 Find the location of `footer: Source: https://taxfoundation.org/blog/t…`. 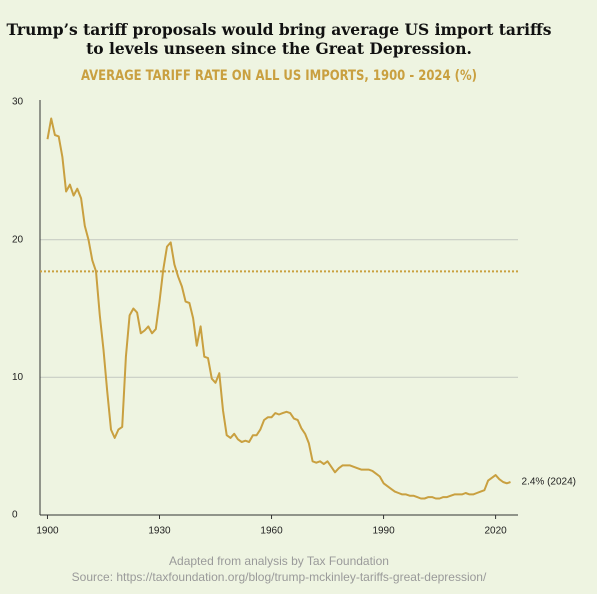

footer: Source: https://taxfoundation.org/blog/t… is located at coordinates (279, 577).